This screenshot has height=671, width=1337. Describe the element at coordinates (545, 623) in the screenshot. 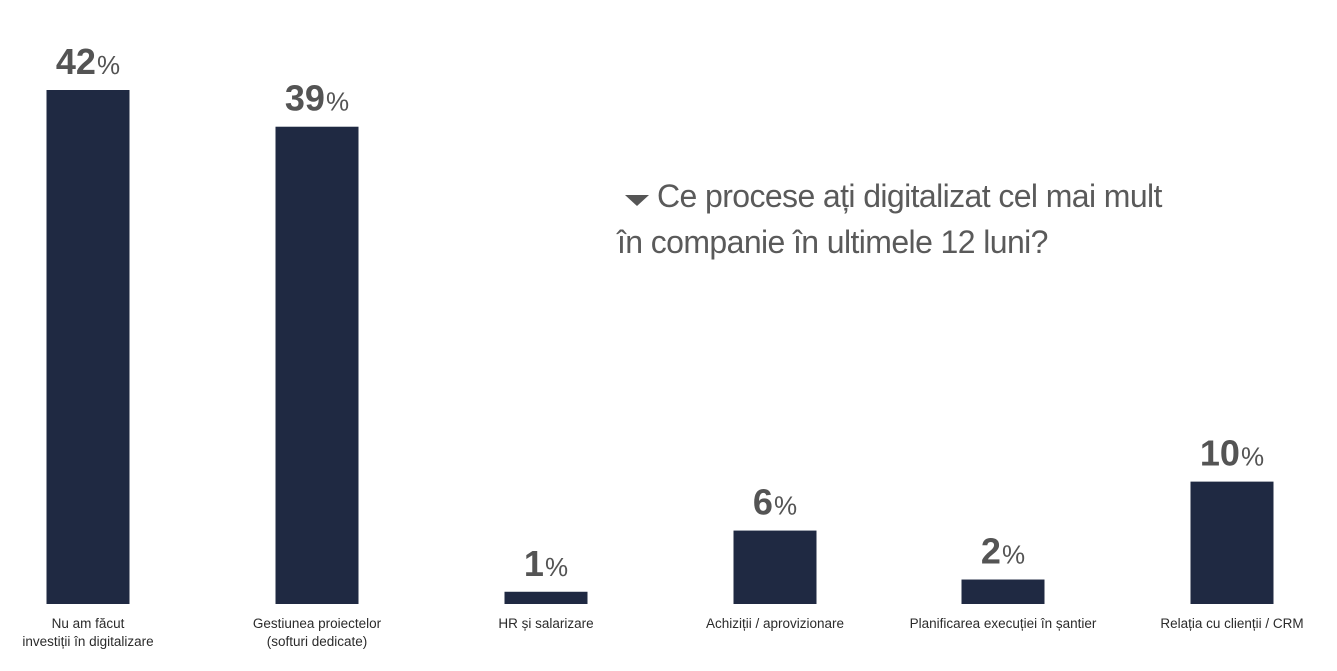

I see `category-label-2: HR și salarizare` at that location.